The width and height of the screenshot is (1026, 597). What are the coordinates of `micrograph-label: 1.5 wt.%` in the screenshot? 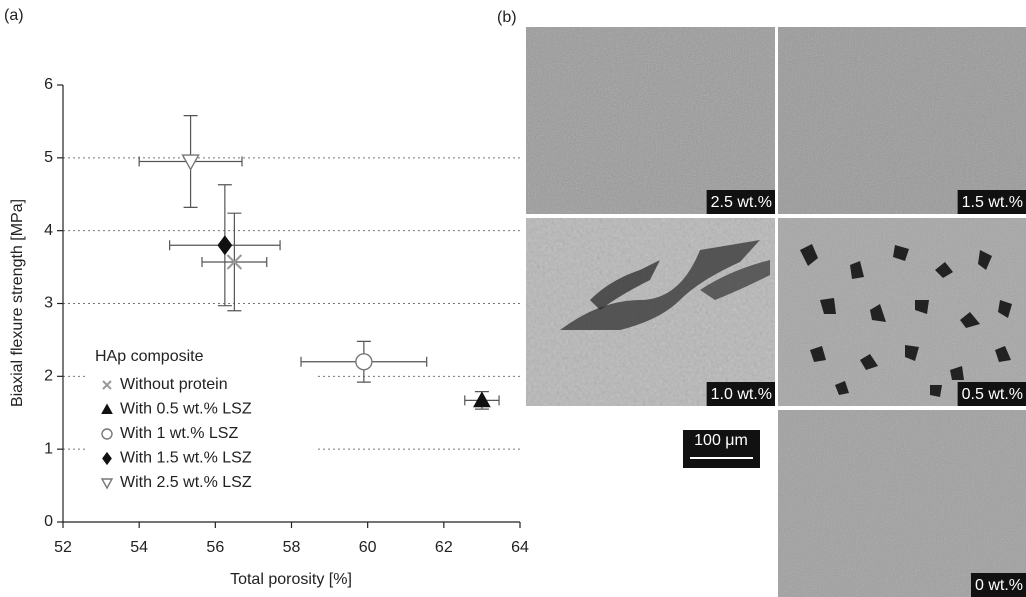 It's located at (992, 202).